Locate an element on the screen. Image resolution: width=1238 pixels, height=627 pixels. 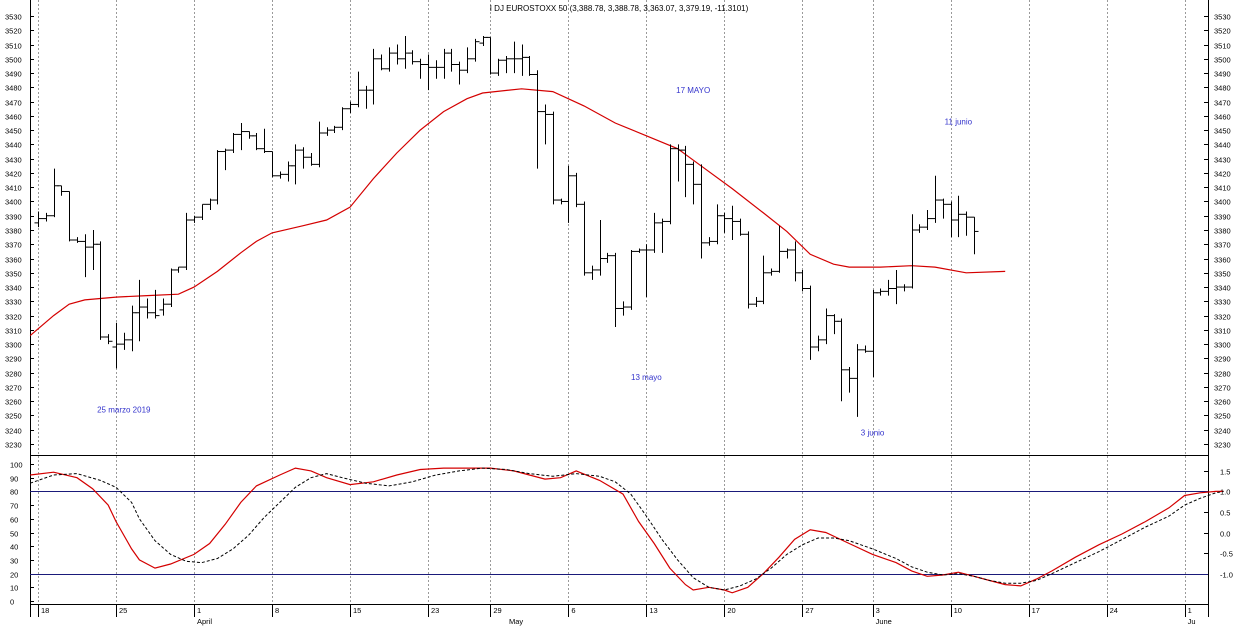
oscillator-tick-label-right: 0.0 is located at coordinates (1225, 534).